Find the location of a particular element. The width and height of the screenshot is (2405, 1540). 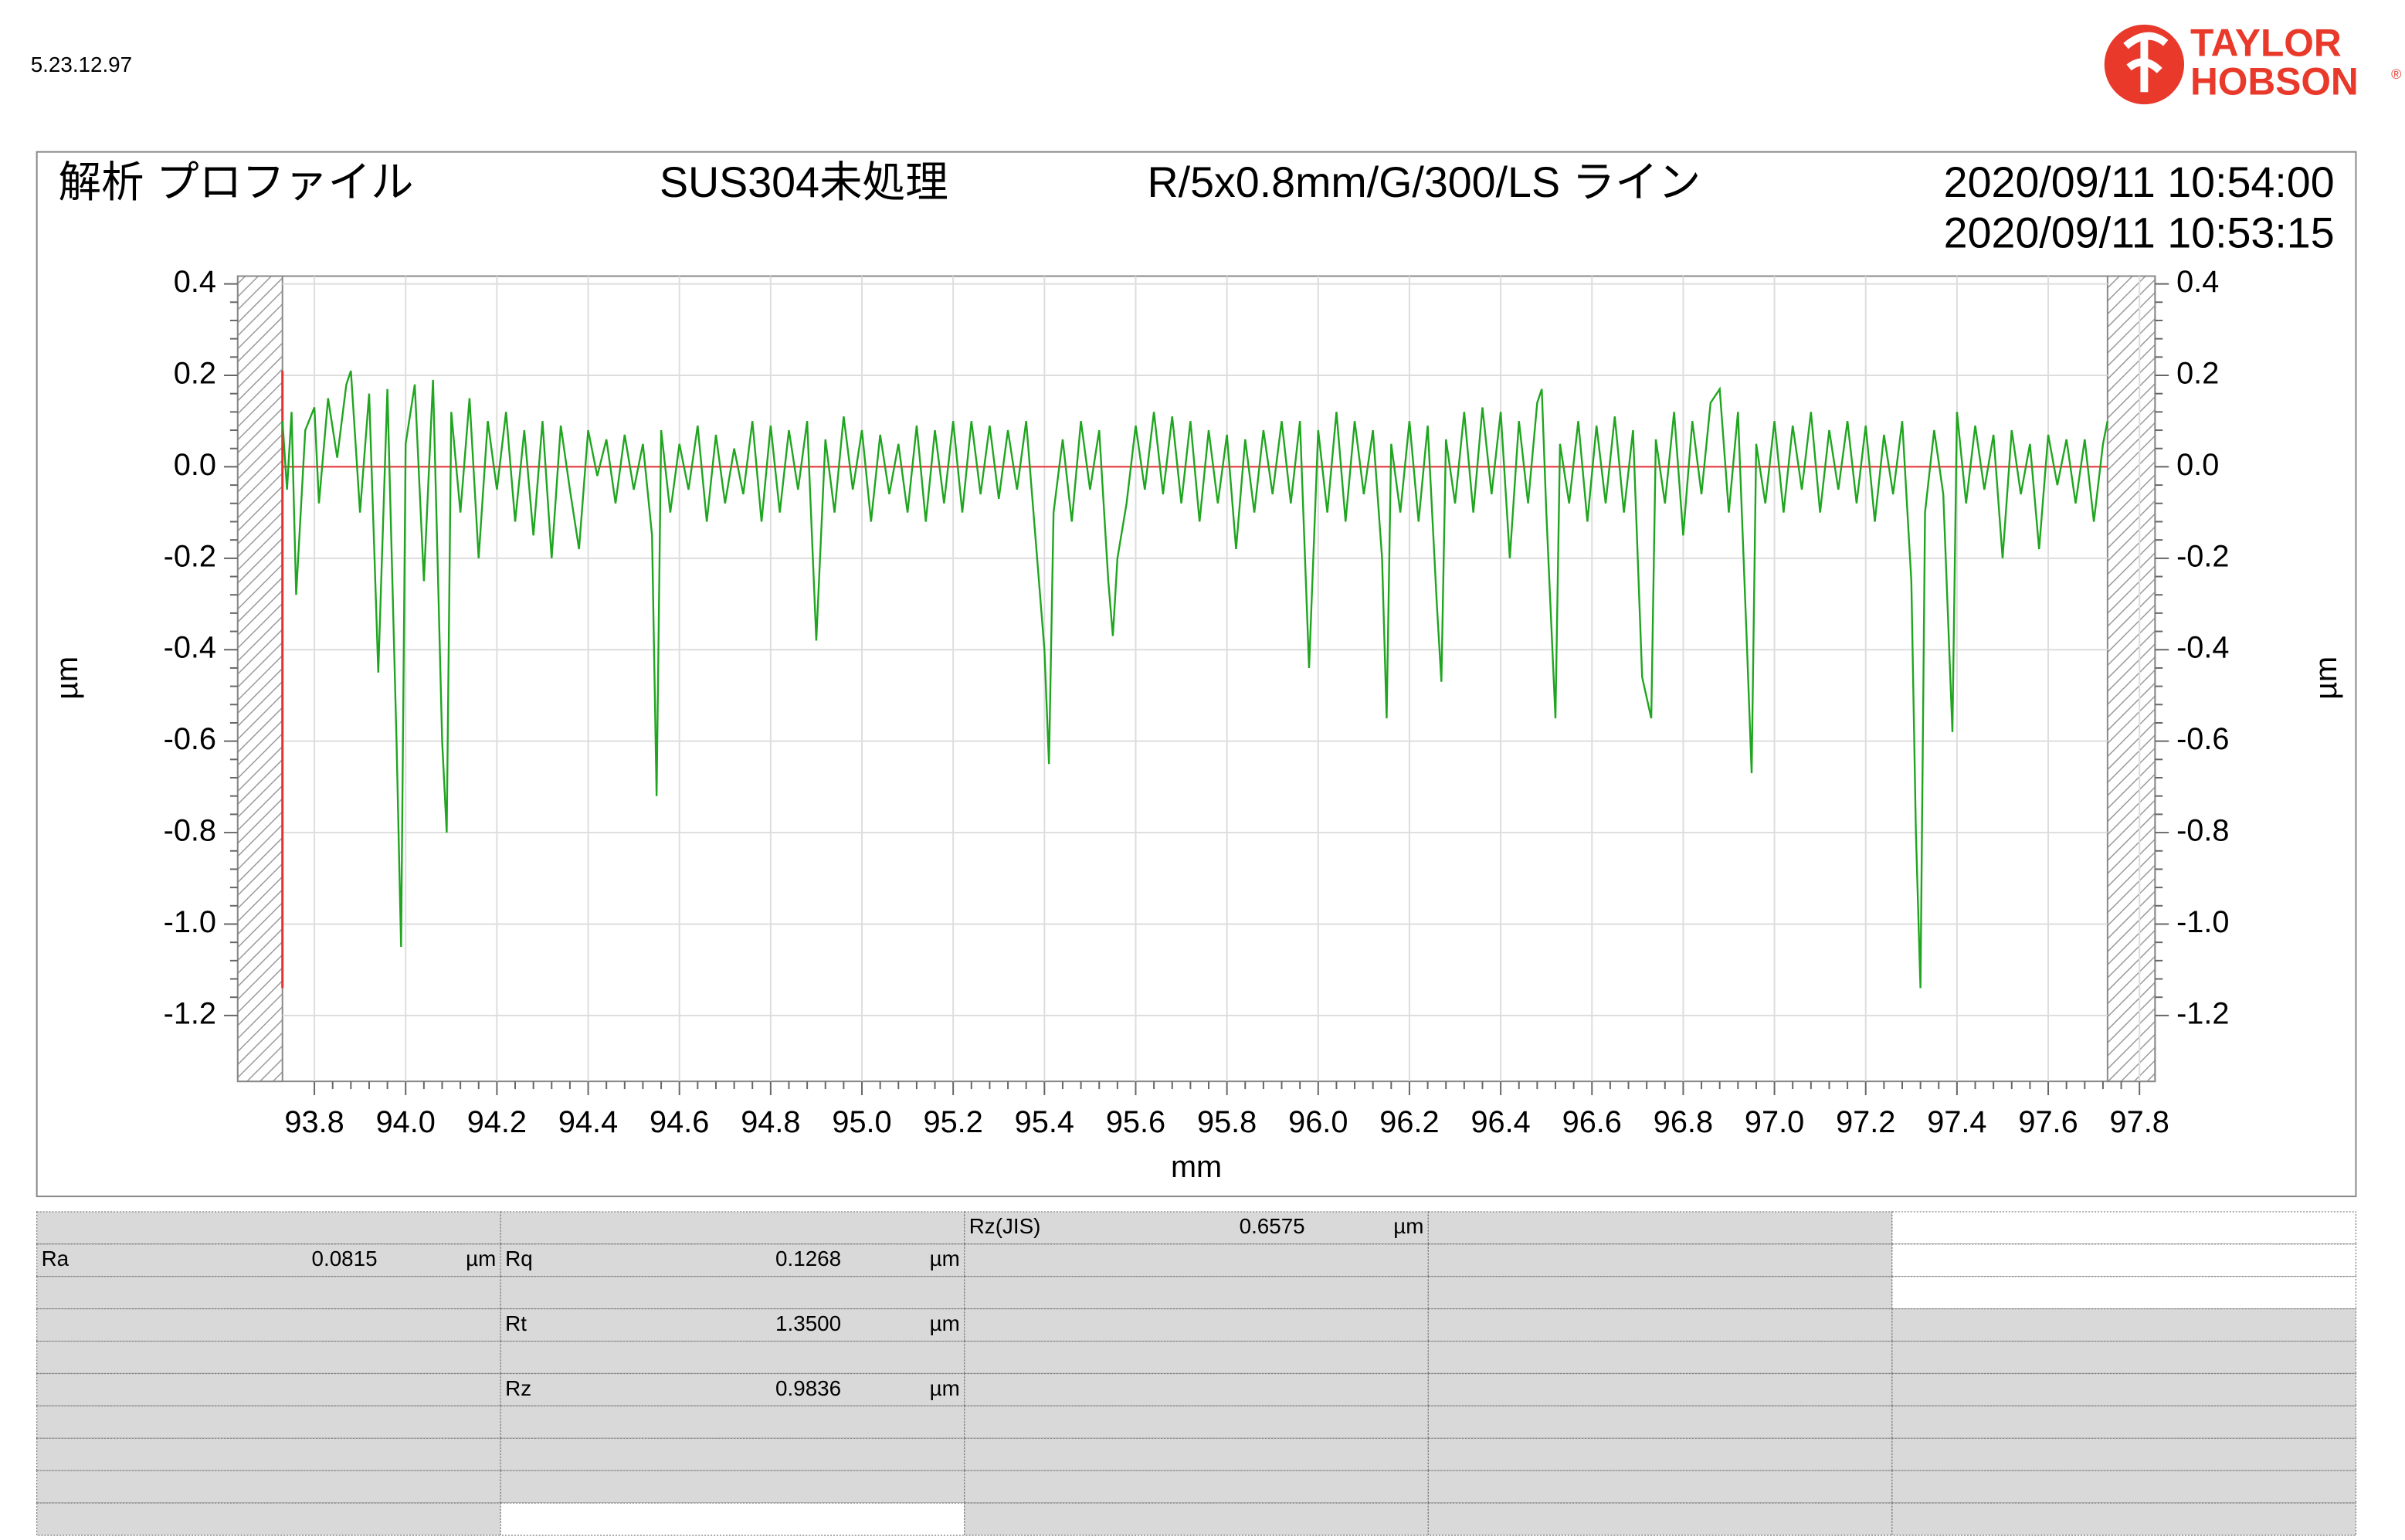

cell-label: Rz is located at coordinates (518, 1388).